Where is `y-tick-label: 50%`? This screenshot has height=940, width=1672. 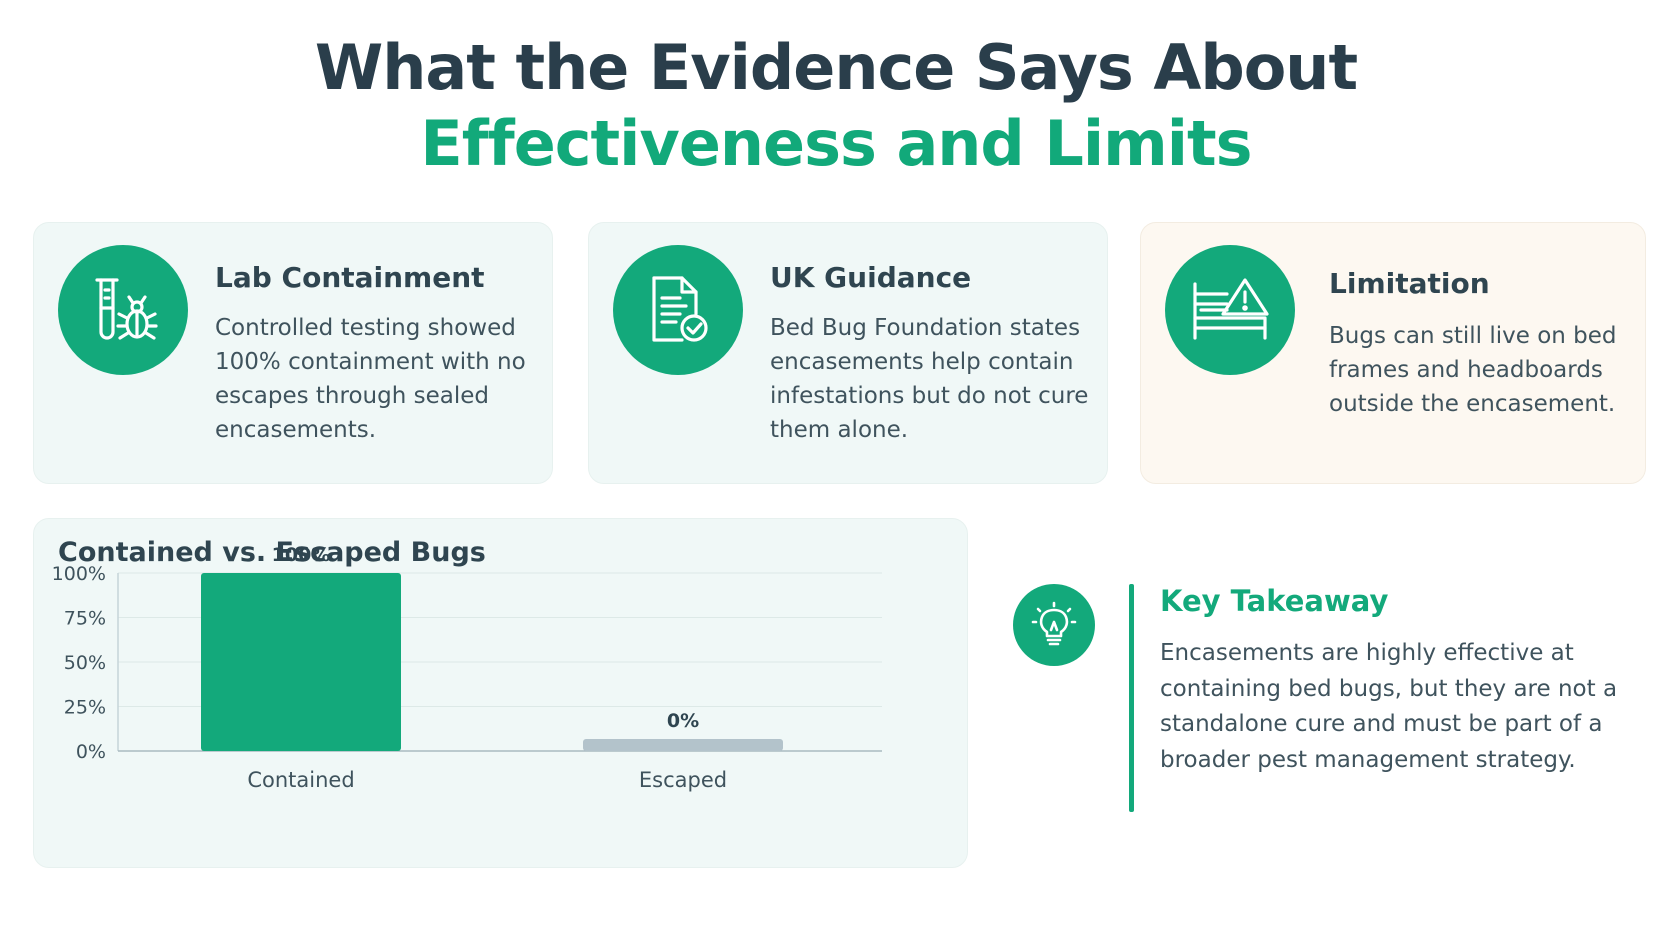
y-tick-label: 50% is located at coordinates (85, 663).